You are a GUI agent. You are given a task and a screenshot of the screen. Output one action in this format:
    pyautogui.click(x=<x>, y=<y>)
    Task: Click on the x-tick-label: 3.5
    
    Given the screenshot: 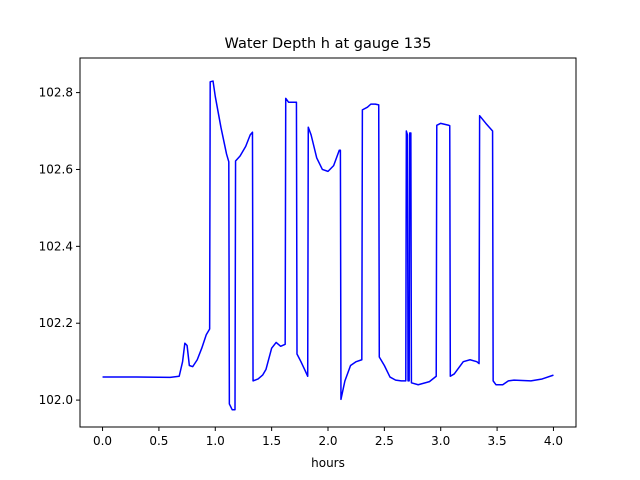 What is the action you would take?
    pyautogui.click(x=497, y=441)
    